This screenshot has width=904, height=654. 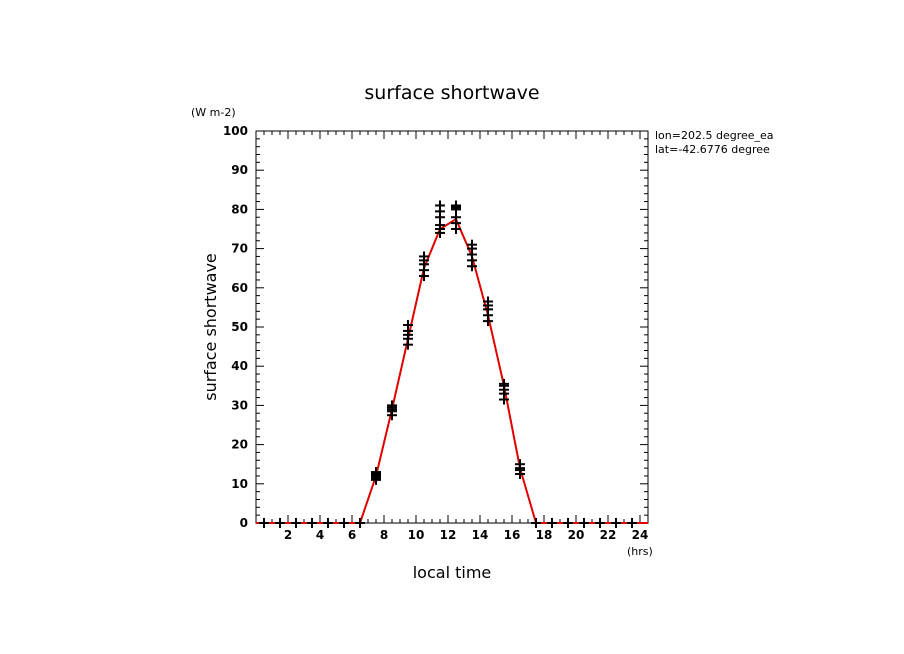 I want to click on y-unit-label: (W m-2), so click(x=213, y=112).